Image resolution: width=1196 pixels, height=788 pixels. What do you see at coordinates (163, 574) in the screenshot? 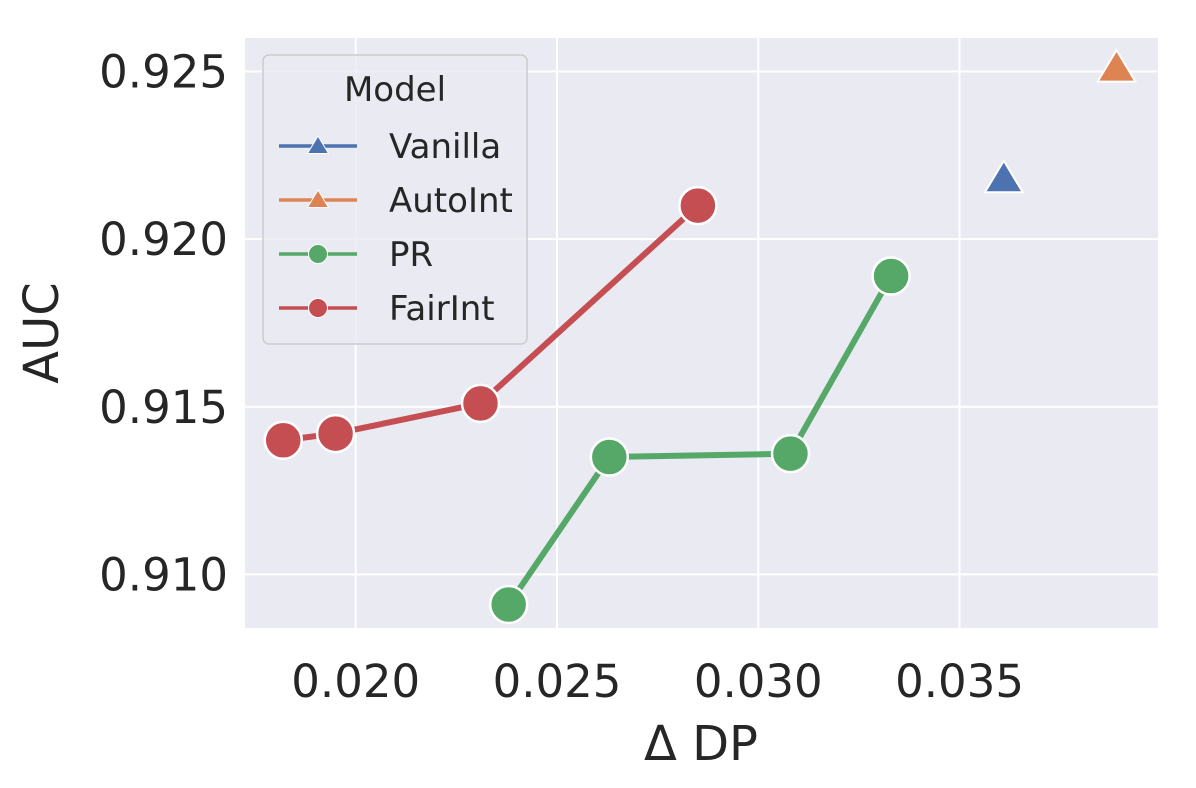
I see `y-tick-label: 0.910` at bounding box center [163, 574].